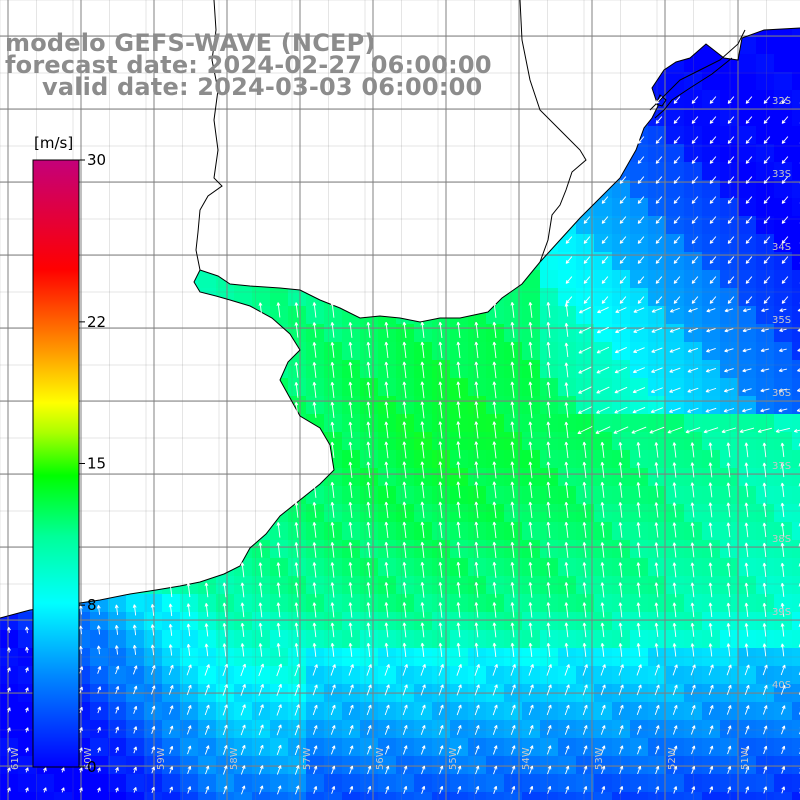 The width and height of the screenshot is (800, 800). I want to click on colorbar-tick-label: 30, so click(96, 160).